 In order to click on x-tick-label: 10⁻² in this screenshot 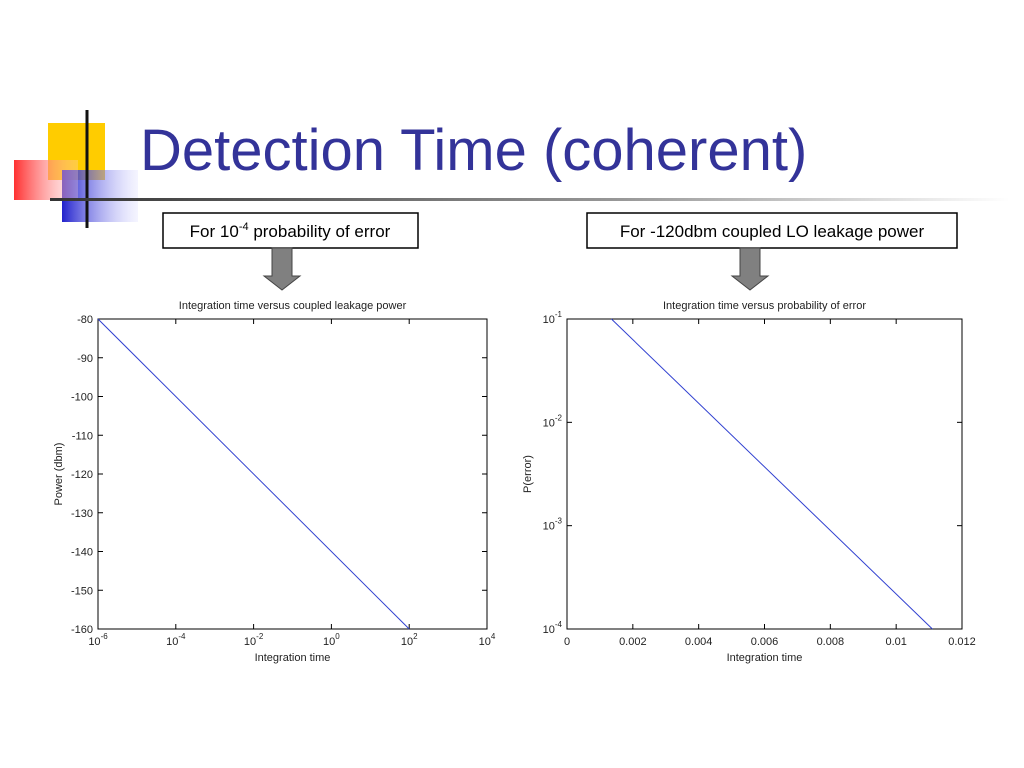, I will do `click(254, 640)`.